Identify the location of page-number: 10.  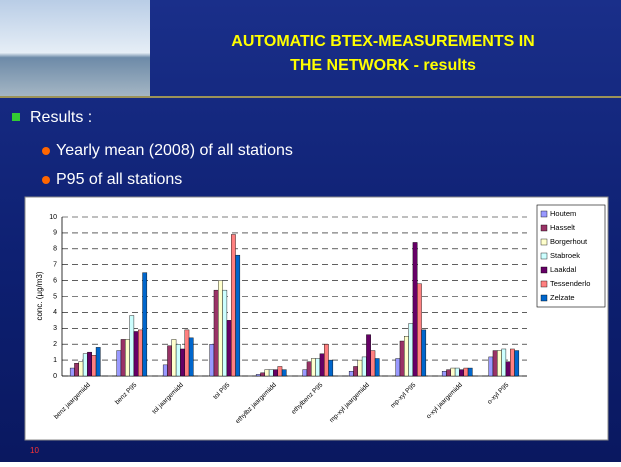
(34, 450).